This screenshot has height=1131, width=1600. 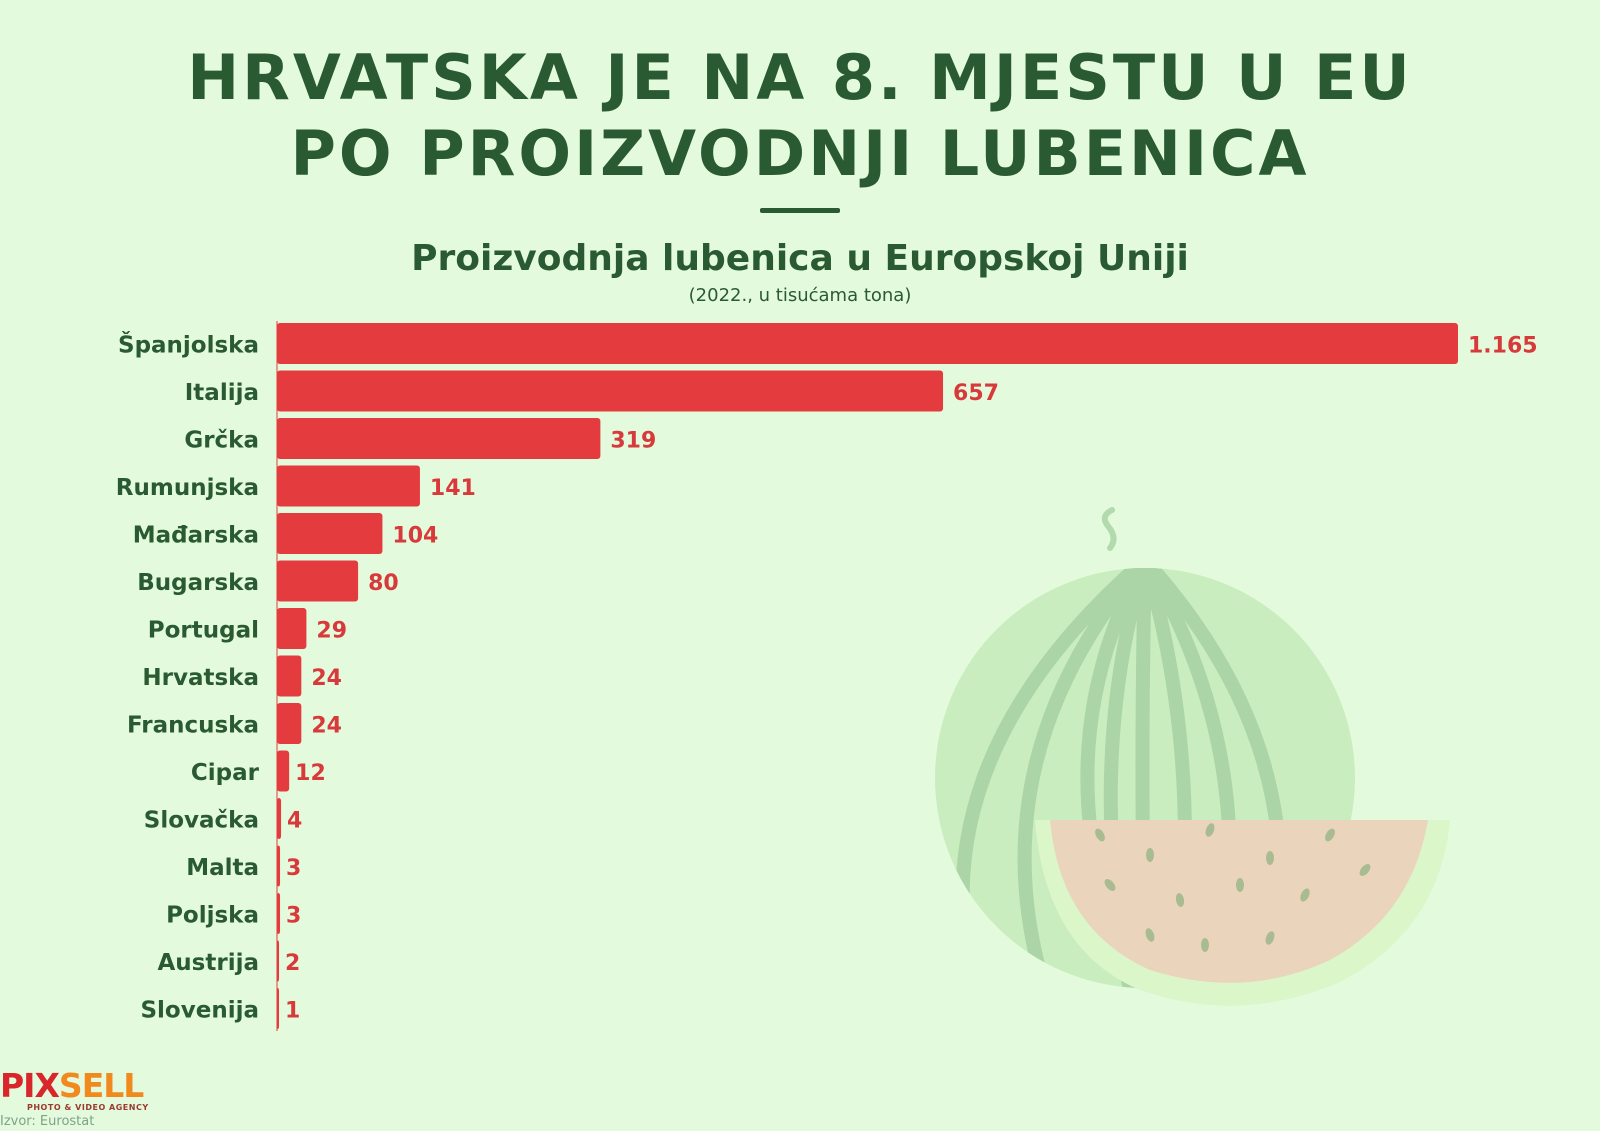 I want to click on value-label: 1, so click(x=292, y=1011).